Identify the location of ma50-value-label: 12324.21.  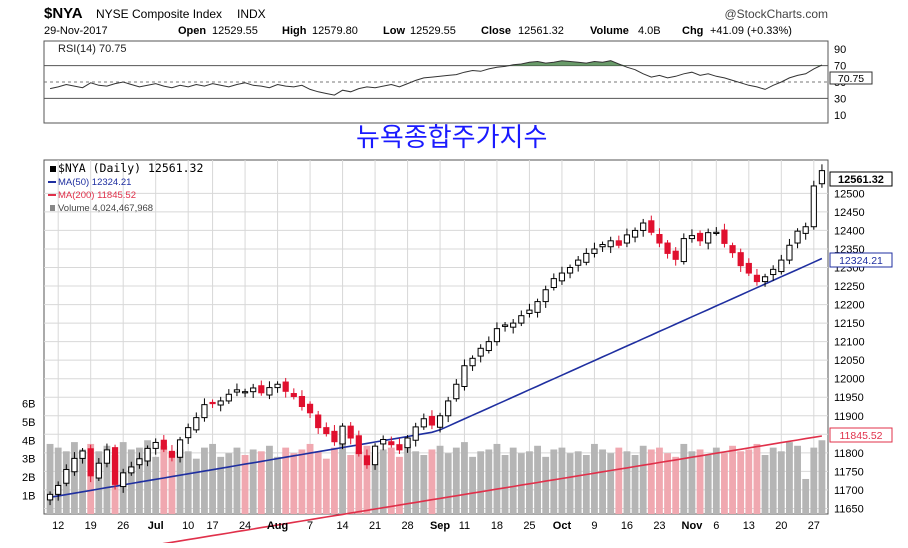
(861, 261).